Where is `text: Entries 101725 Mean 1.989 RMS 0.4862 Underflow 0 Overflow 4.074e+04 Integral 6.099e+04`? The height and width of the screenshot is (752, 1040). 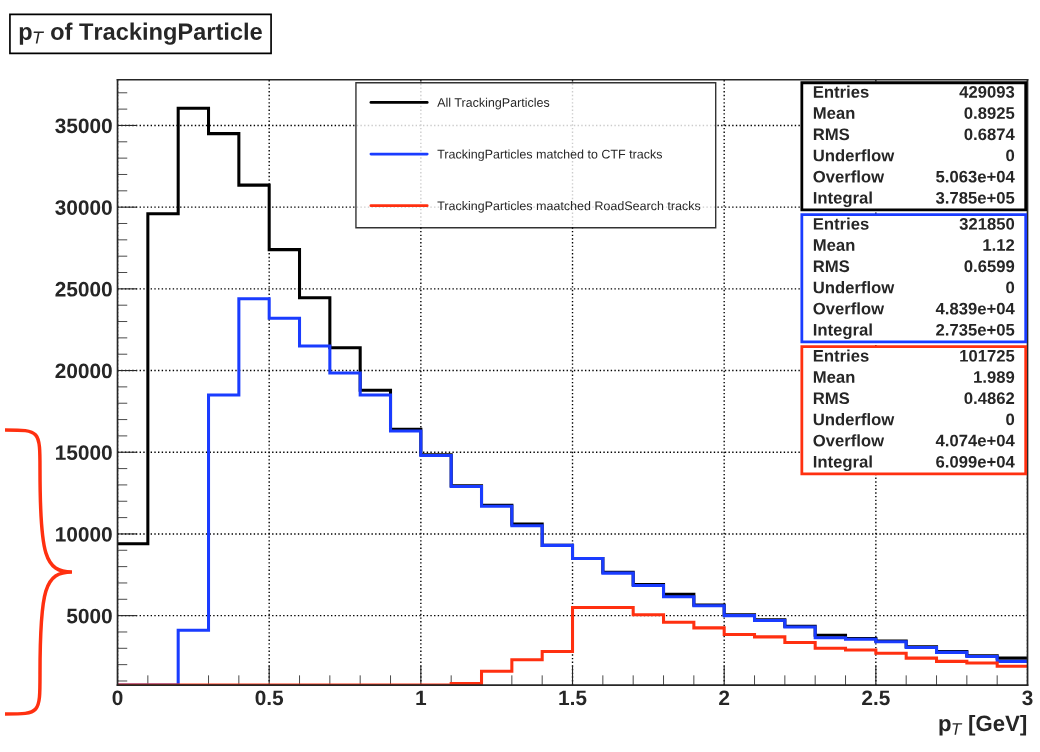
text: Entries 101725 Mean 1.989 RMS 0.4862 Underflow 0 Overflow 4.074e+04 Integral 6.099e+04 is located at coordinates (914, 410).